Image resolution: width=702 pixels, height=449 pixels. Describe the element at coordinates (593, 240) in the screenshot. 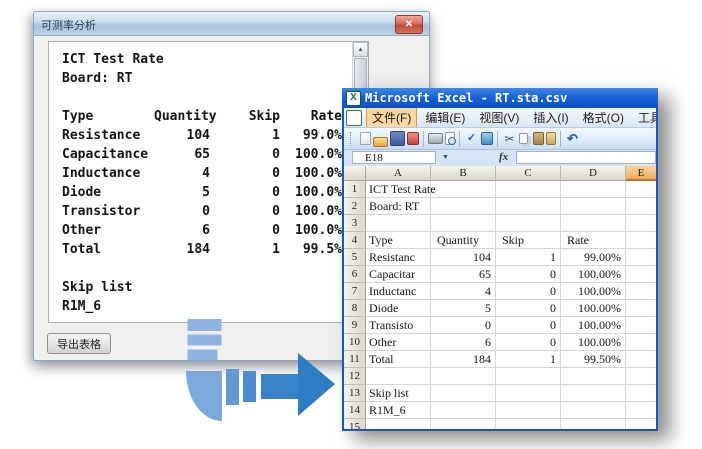

I see `cell: Rate` at that location.